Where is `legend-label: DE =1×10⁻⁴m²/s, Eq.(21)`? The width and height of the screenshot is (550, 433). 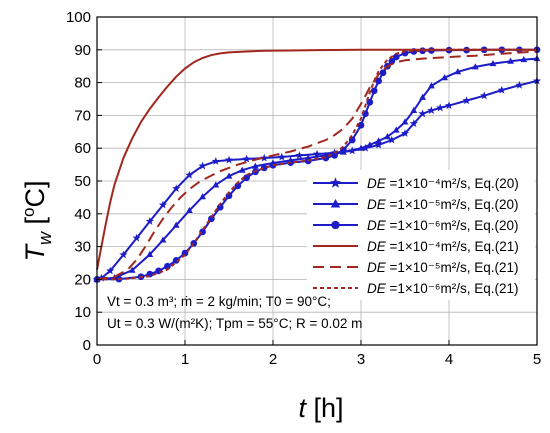 legend-label: DE =1×10⁻⁴m²/s, Eq.(21) is located at coordinates (443, 246).